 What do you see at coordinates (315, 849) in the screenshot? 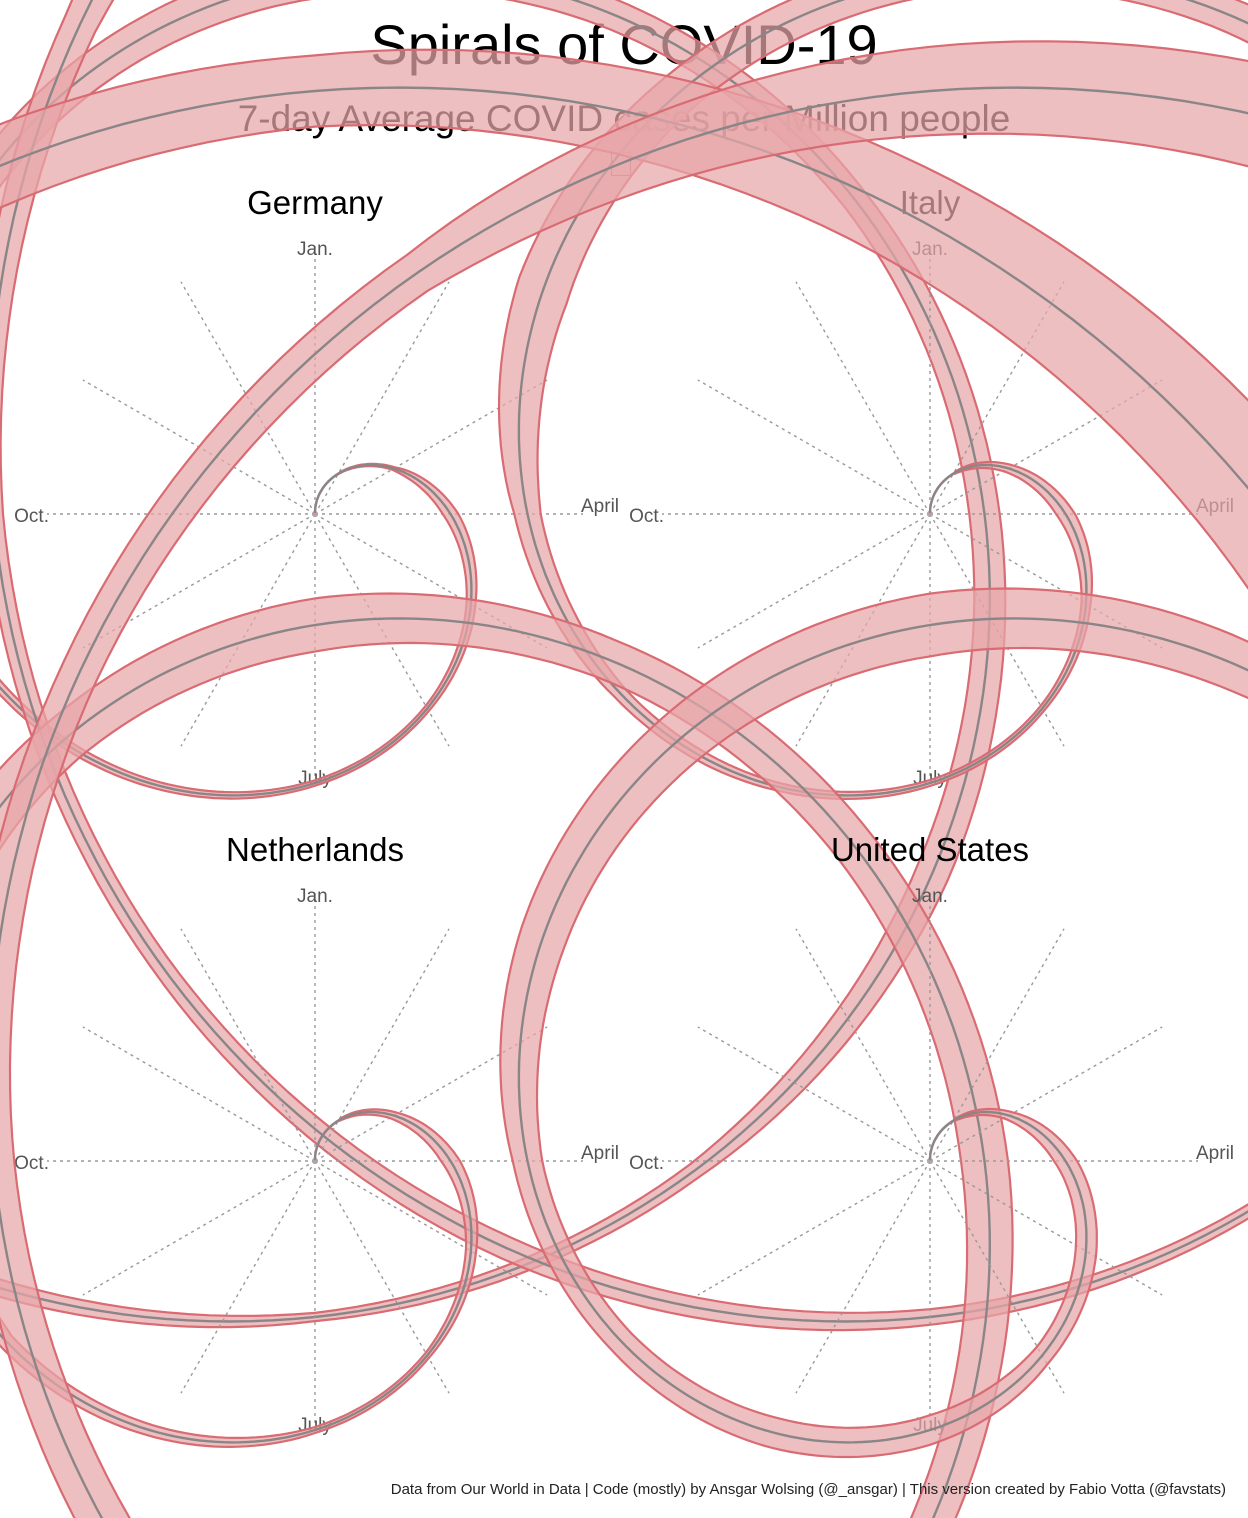
I see `chart-title: Netherlands` at bounding box center [315, 849].